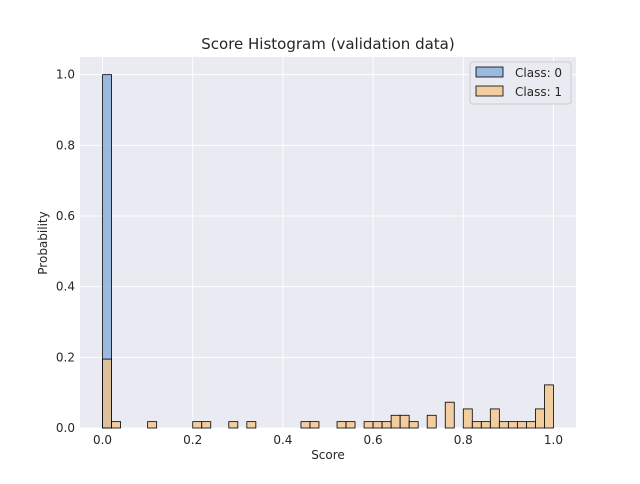 Image resolution: width=640 pixels, height=484 pixels. What do you see at coordinates (553, 440) in the screenshot?
I see `x-tick-label: 1.0` at bounding box center [553, 440].